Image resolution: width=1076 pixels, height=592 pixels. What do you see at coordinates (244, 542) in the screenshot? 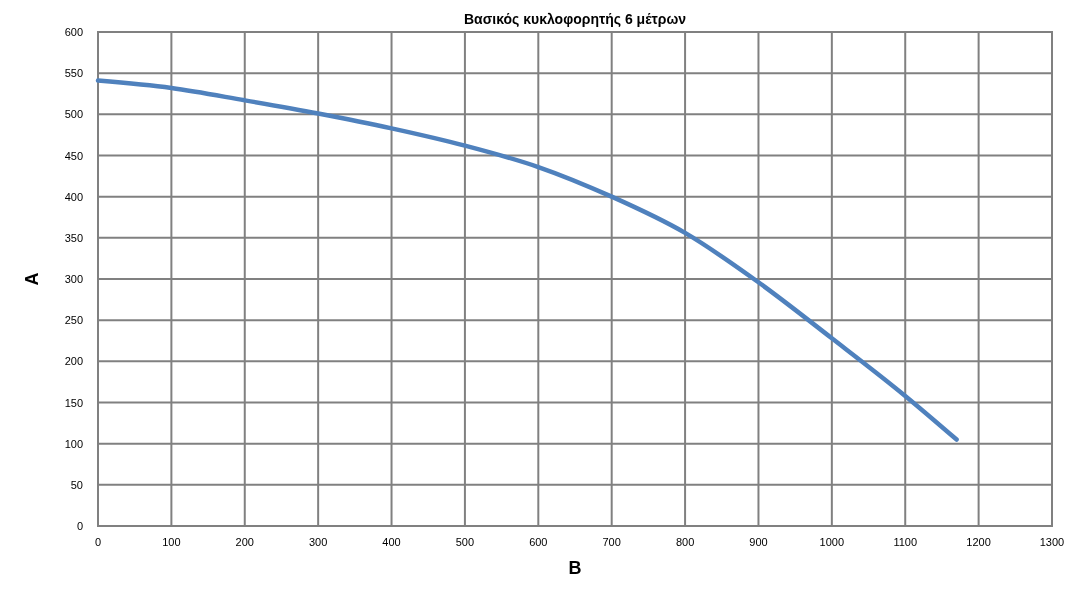
I see `x-tick-label: 200` at bounding box center [244, 542].